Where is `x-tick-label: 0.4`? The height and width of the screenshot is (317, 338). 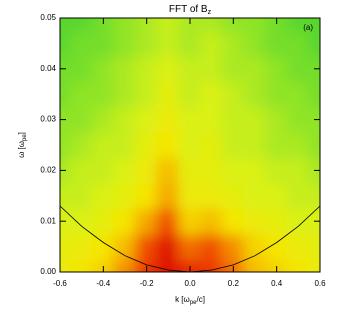
x-tick-label: 0.4 is located at coordinates (277, 283).